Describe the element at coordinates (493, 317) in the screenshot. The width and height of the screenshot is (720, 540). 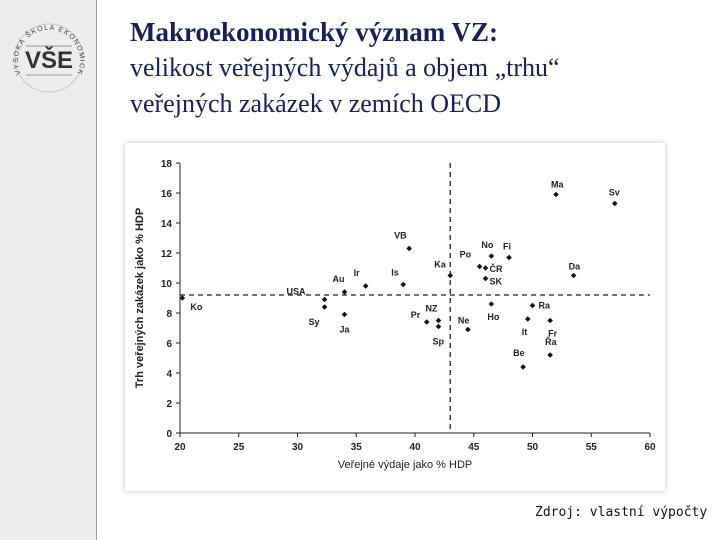
I see `point-label: Ho` at that location.